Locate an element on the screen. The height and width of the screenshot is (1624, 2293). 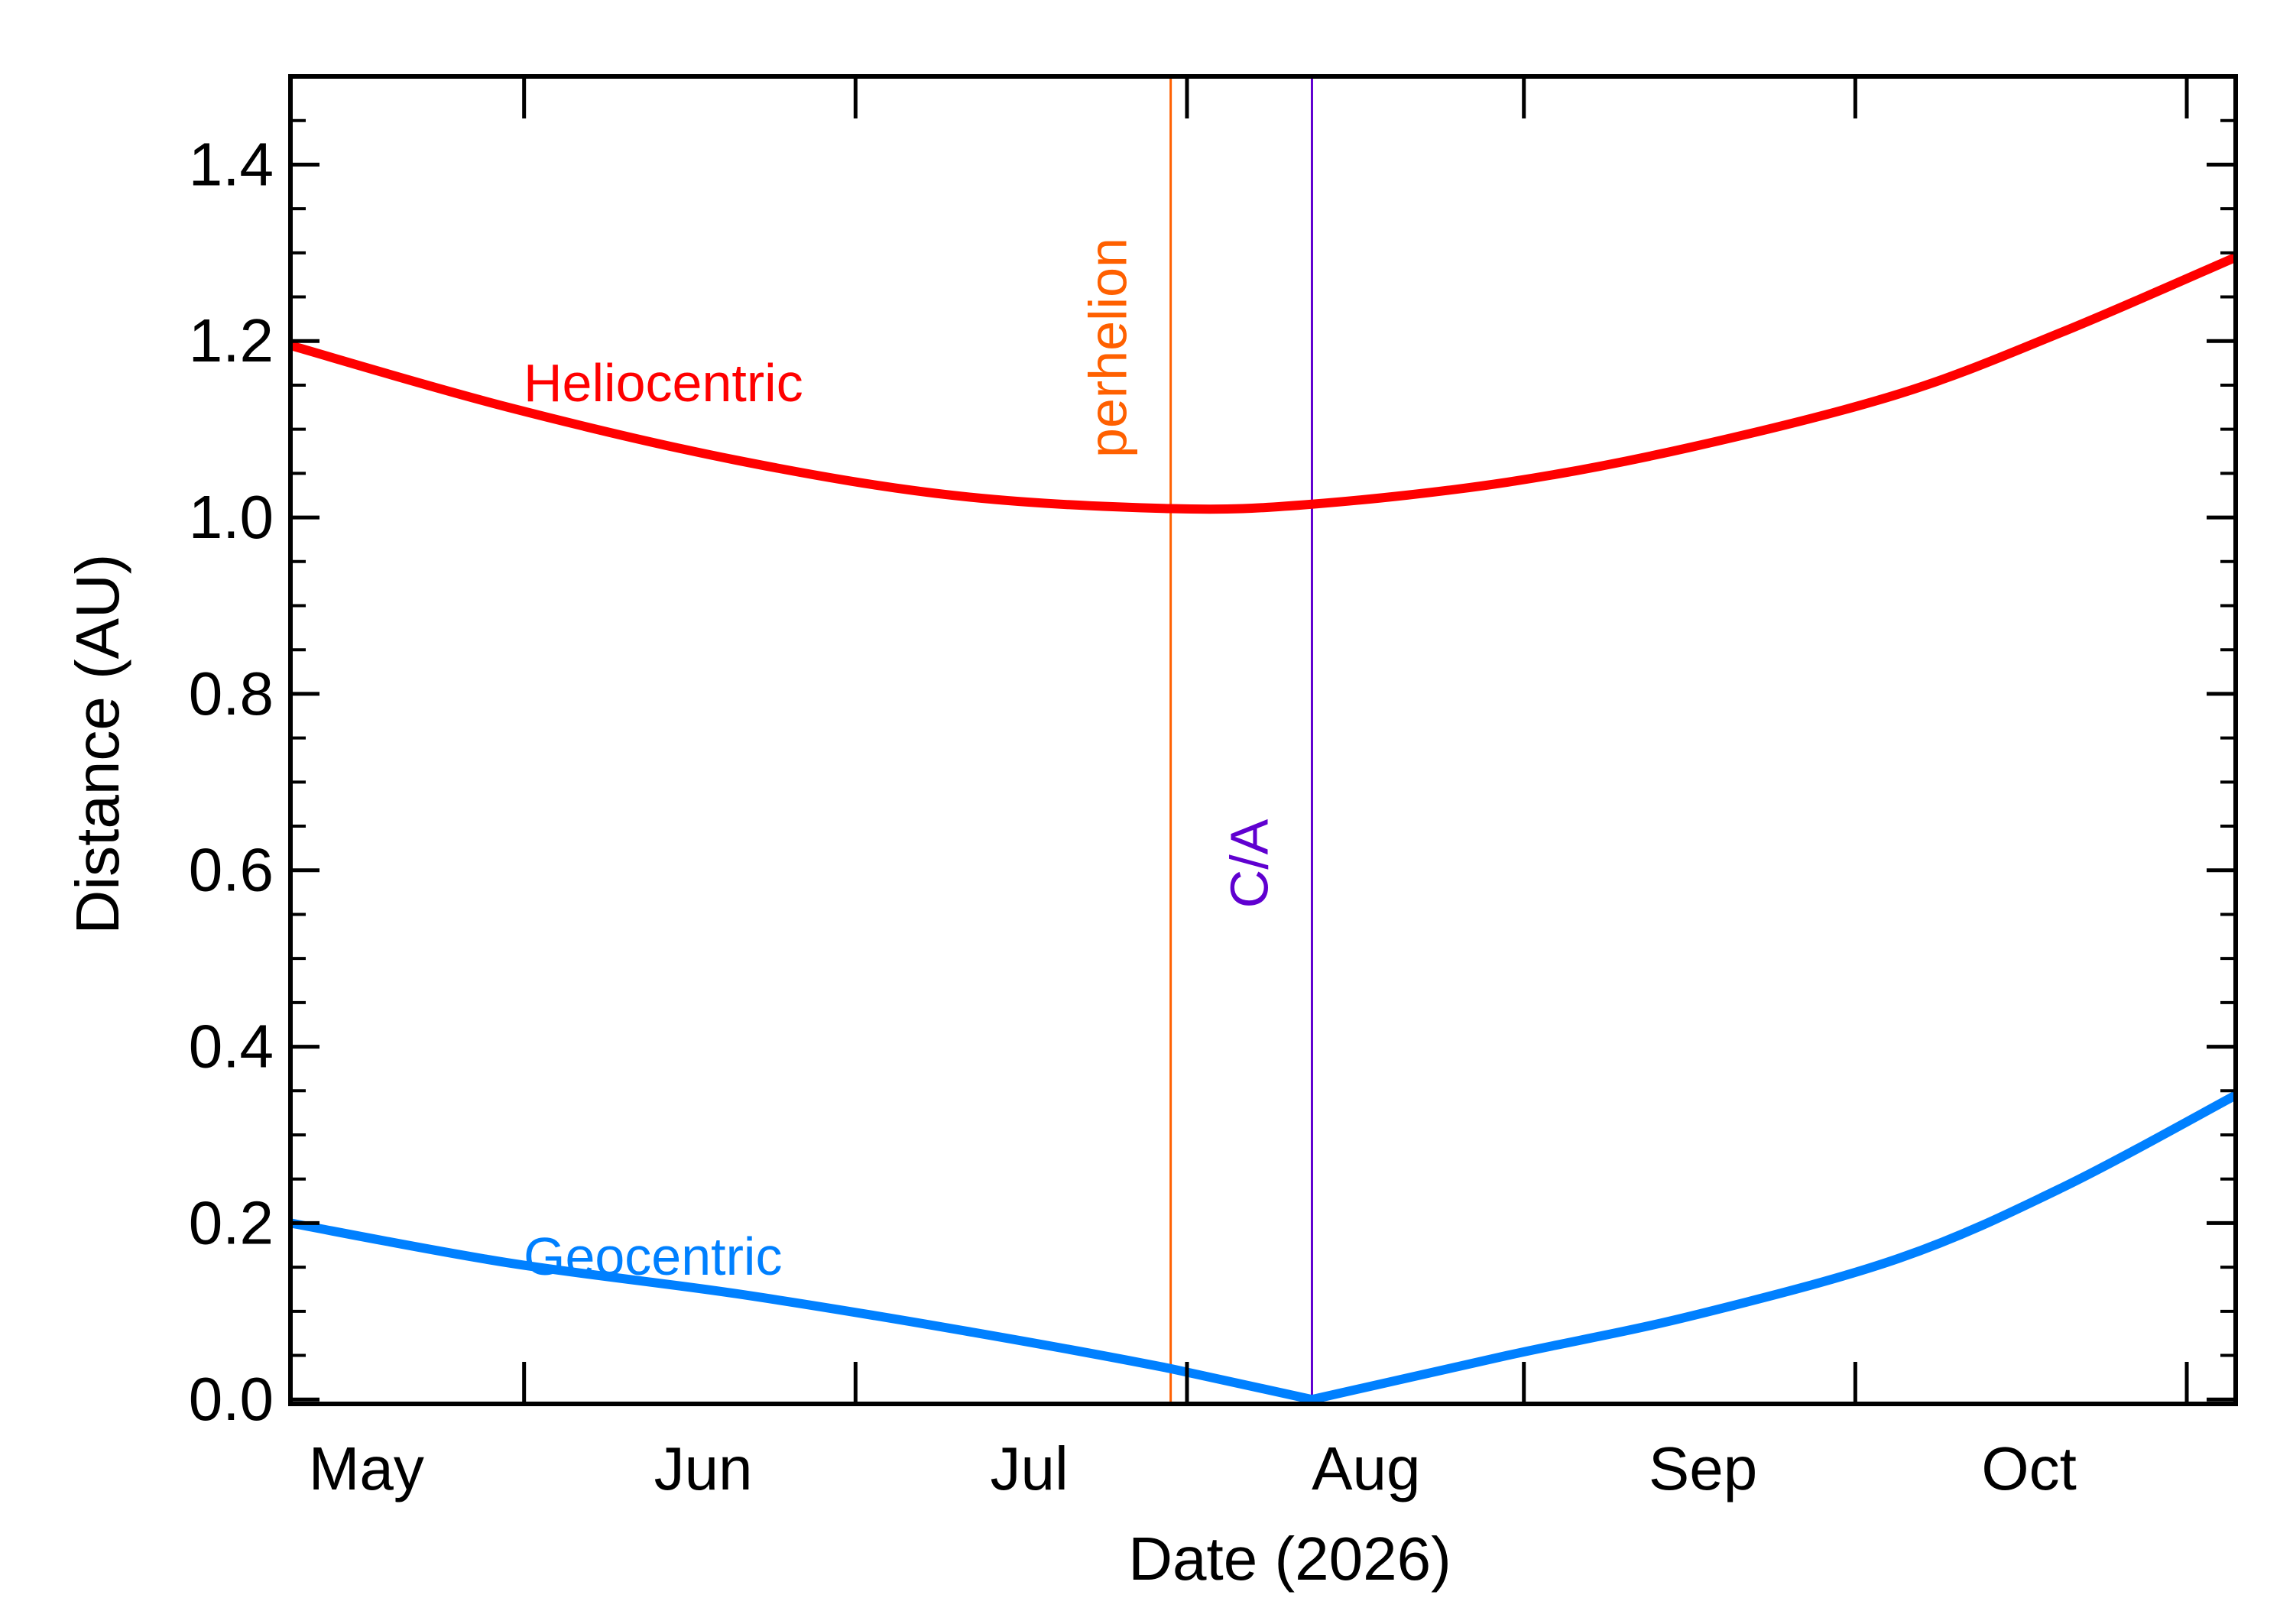
y-tick-label: 1.4 is located at coordinates (231, 164).